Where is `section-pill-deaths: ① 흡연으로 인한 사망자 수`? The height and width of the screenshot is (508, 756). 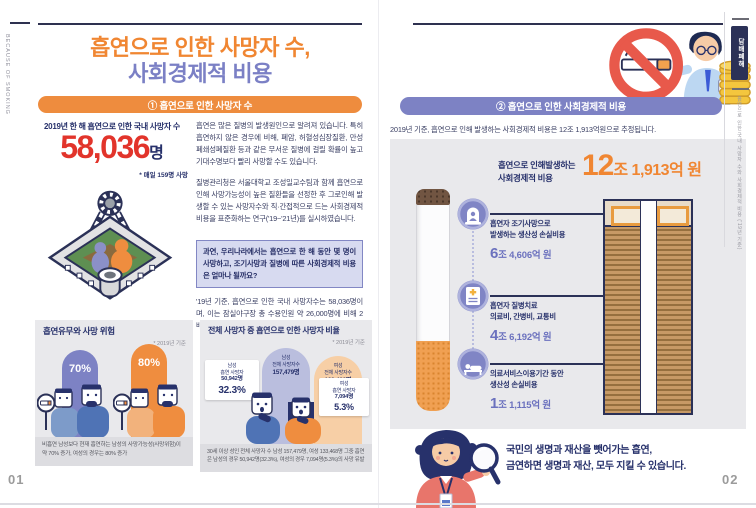
section-pill-deaths: ① 흡연으로 인한 사망자 수 is located at coordinates (200, 104).